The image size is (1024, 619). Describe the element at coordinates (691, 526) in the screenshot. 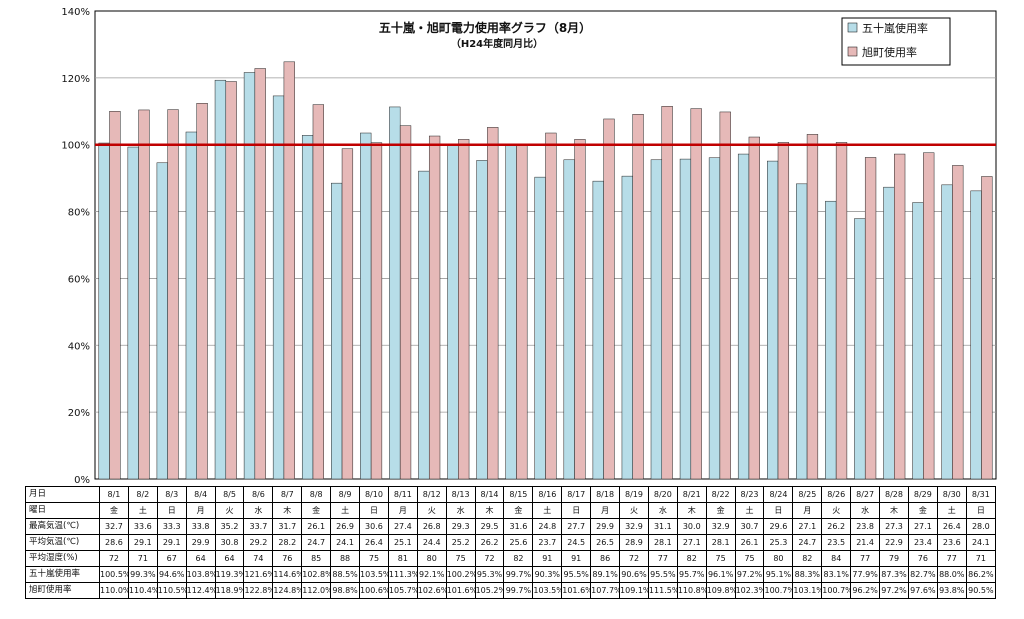

I see `table-cell: 30.0` at that location.